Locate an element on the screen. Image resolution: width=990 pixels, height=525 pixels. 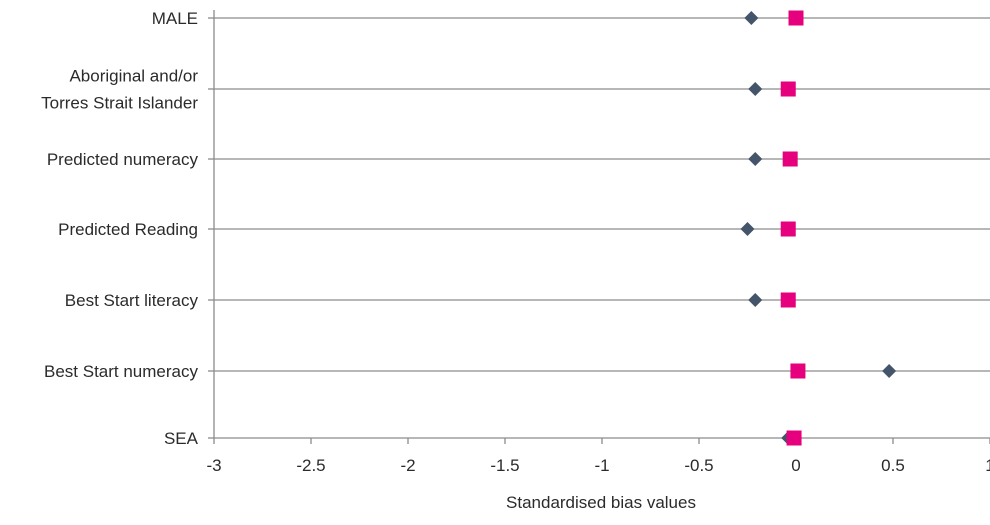
category-label: Predicted Reading is located at coordinates (128, 229).